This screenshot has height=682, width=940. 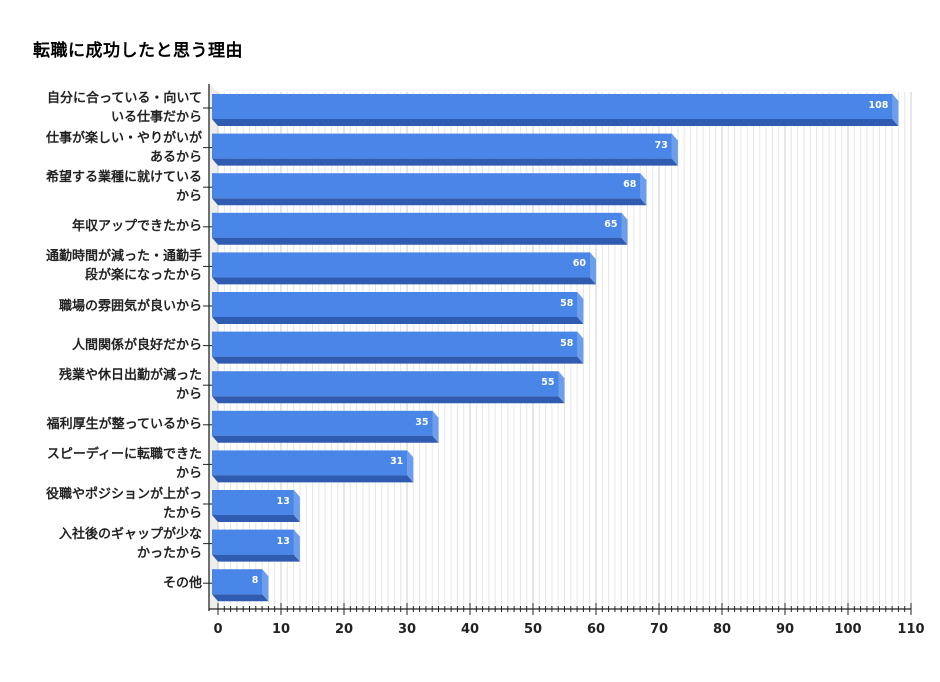 I want to click on category-label: 残業や休日出勤が減った から, so click(x=130, y=385).